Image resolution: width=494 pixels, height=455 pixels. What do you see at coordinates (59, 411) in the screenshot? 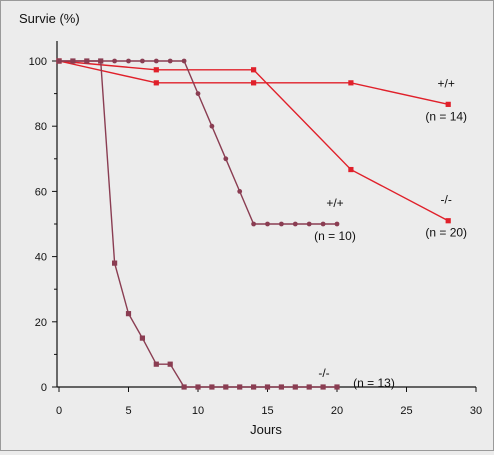
I see `x-tick-label: 0` at bounding box center [59, 411].